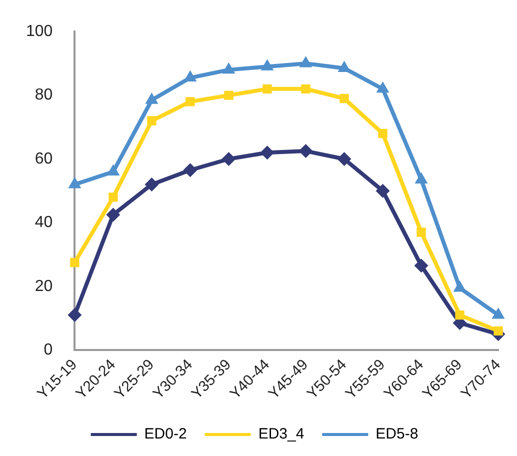 The height and width of the screenshot is (456, 517). Describe the element at coordinates (43, 286) in the screenshot. I see `y-tick-label: 20` at that location.